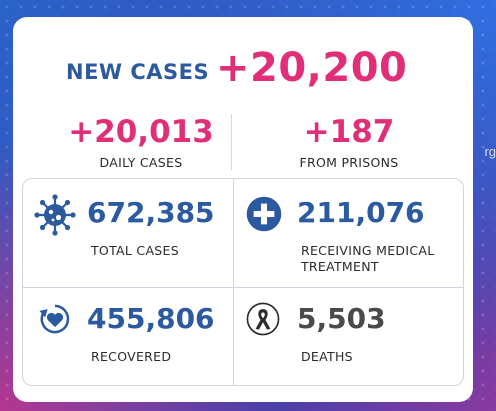  Describe the element at coordinates (54, 319) in the screenshot. I see `recovered-heart-icon` at that location.